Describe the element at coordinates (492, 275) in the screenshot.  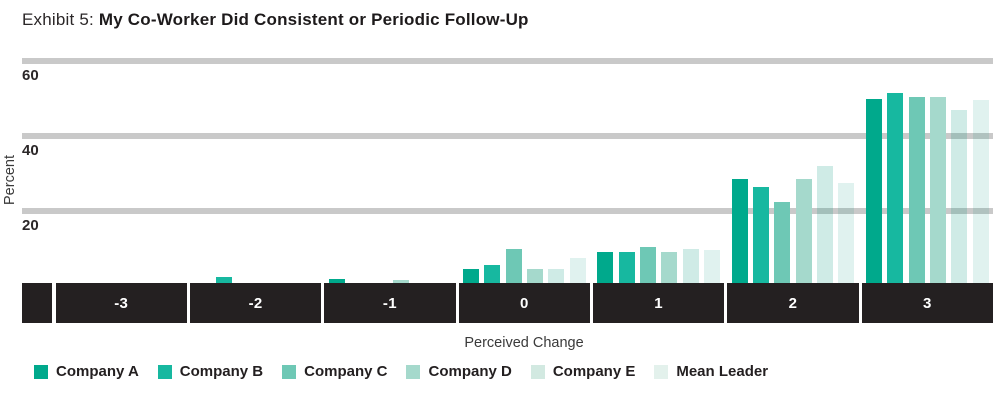
I see `bar-company-b-x0` at that location.